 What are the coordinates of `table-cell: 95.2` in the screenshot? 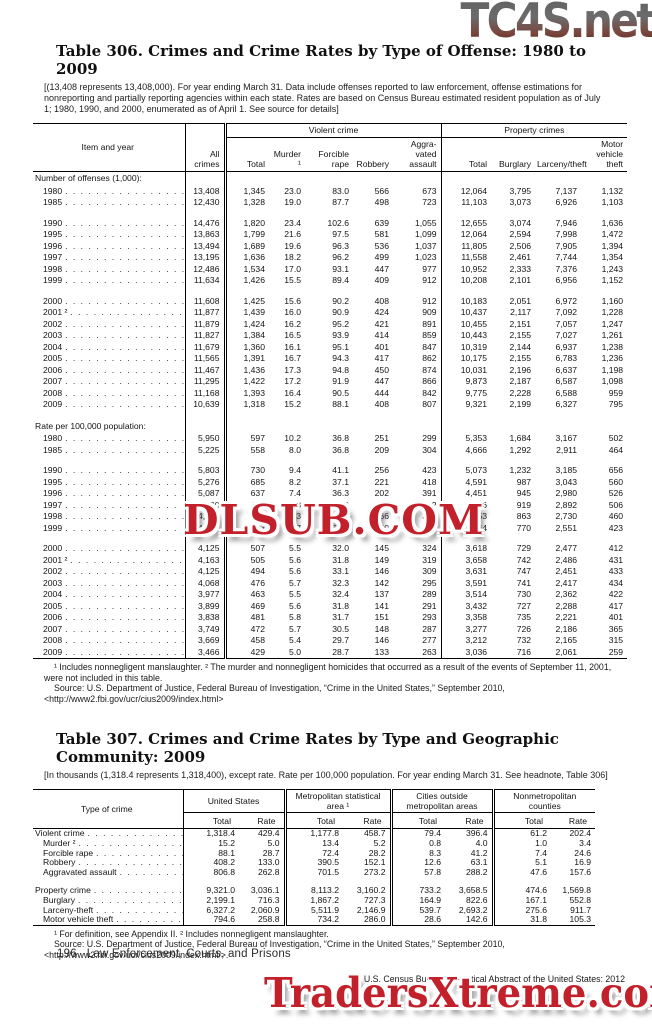 It's located at (340, 323).